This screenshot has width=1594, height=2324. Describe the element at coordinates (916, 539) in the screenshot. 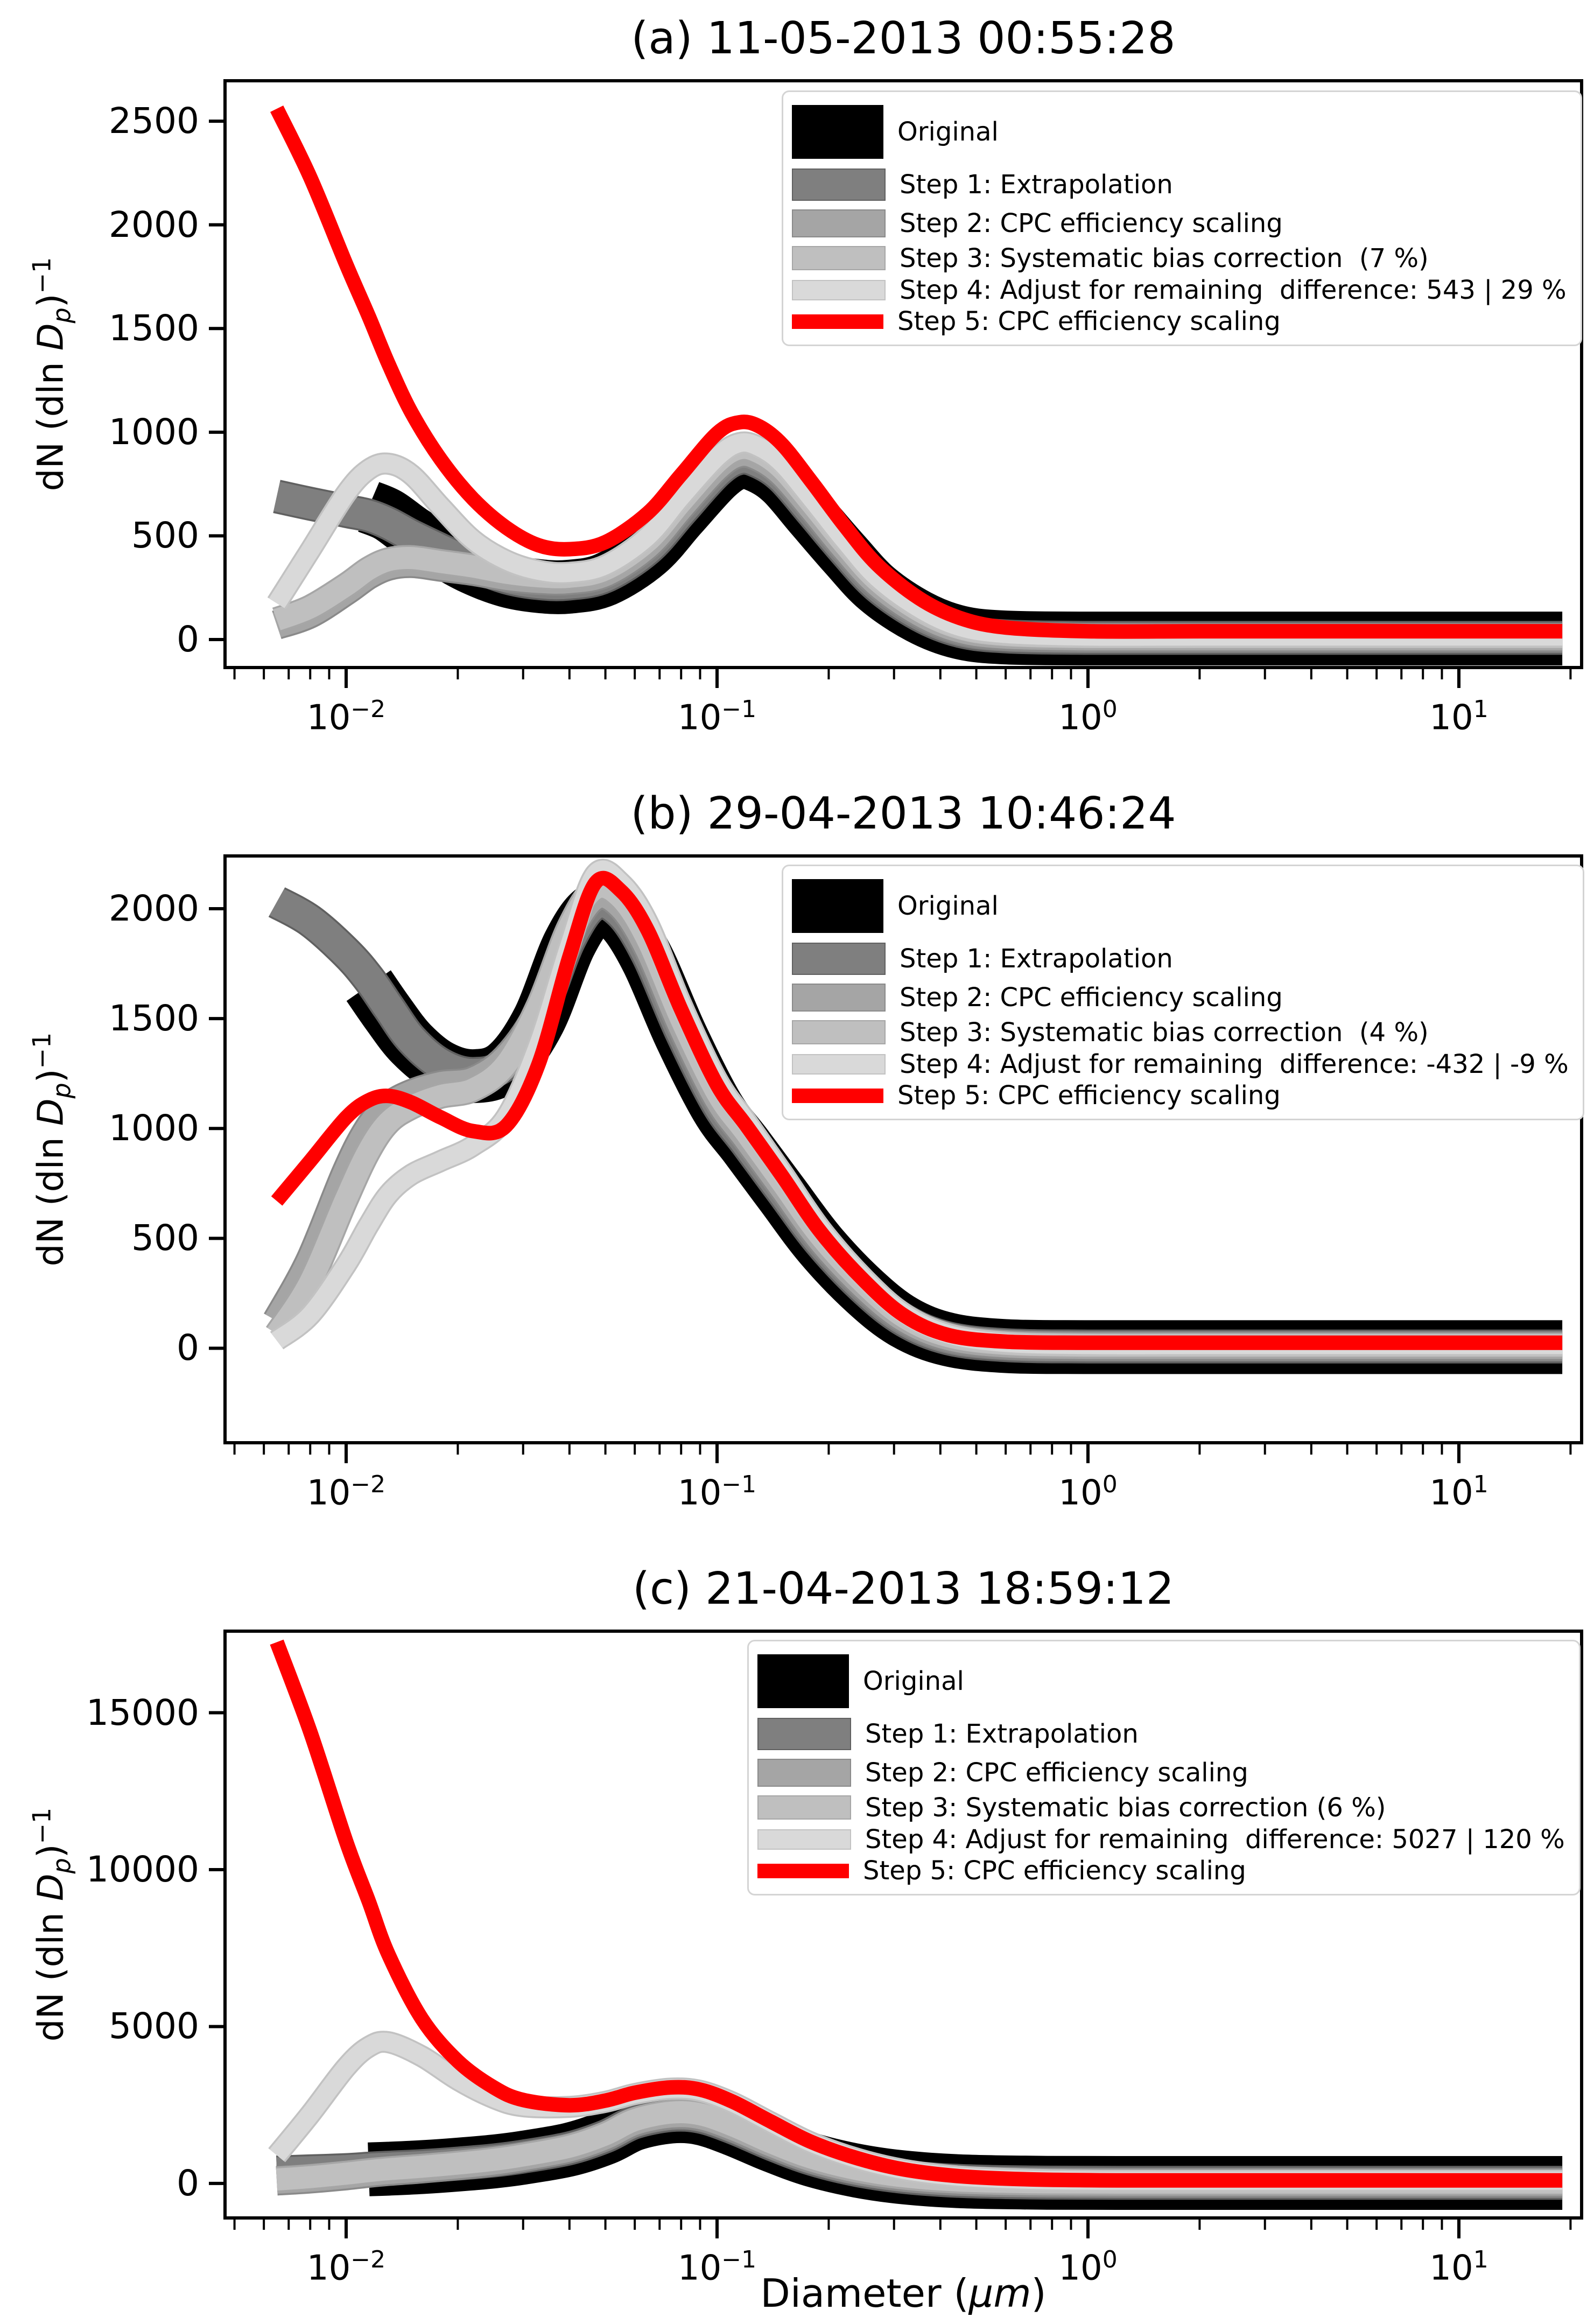

I see `series-step4-a` at that location.